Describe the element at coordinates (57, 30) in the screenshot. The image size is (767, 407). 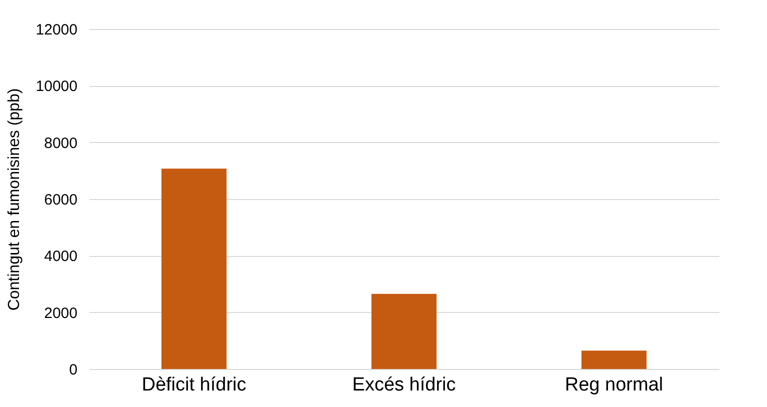
I see `y-tick-label: 12000` at that location.